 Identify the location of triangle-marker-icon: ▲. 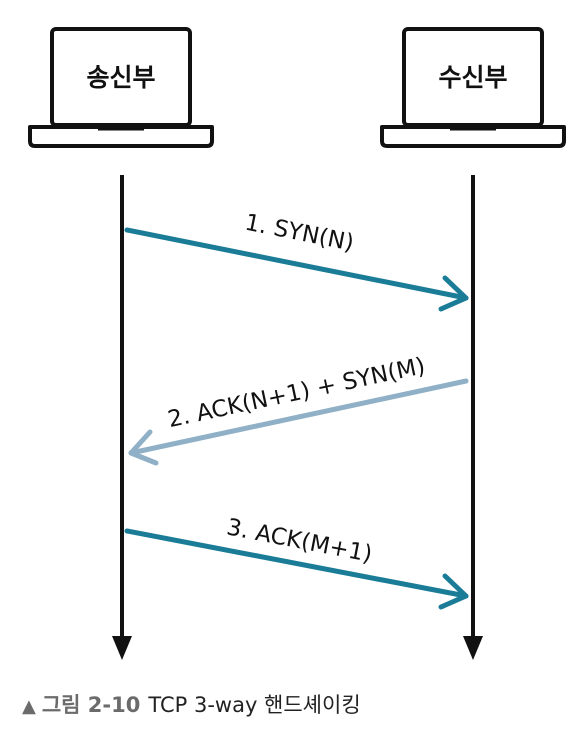
(29, 706).